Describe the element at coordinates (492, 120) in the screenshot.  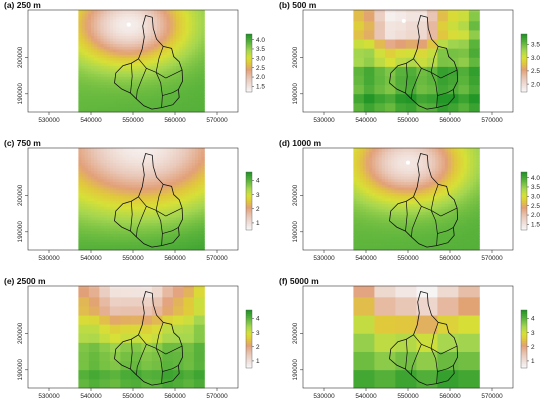
I see `x-tick-label: 570000` at that location.